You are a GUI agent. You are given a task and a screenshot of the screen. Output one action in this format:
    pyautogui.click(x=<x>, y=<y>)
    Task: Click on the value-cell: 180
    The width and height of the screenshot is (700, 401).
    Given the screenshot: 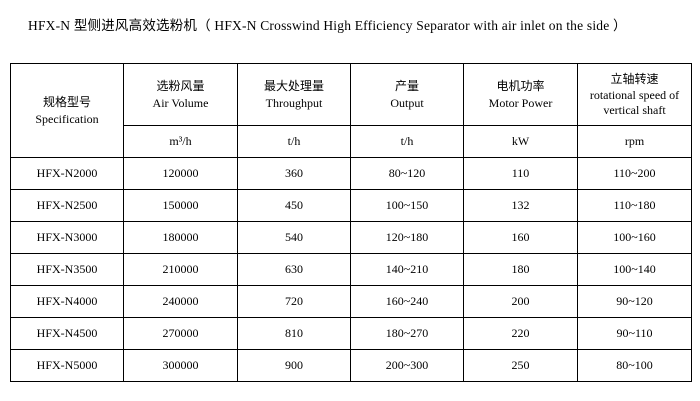 What is the action you would take?
    pyautogui.click(x=520, y=269)
    